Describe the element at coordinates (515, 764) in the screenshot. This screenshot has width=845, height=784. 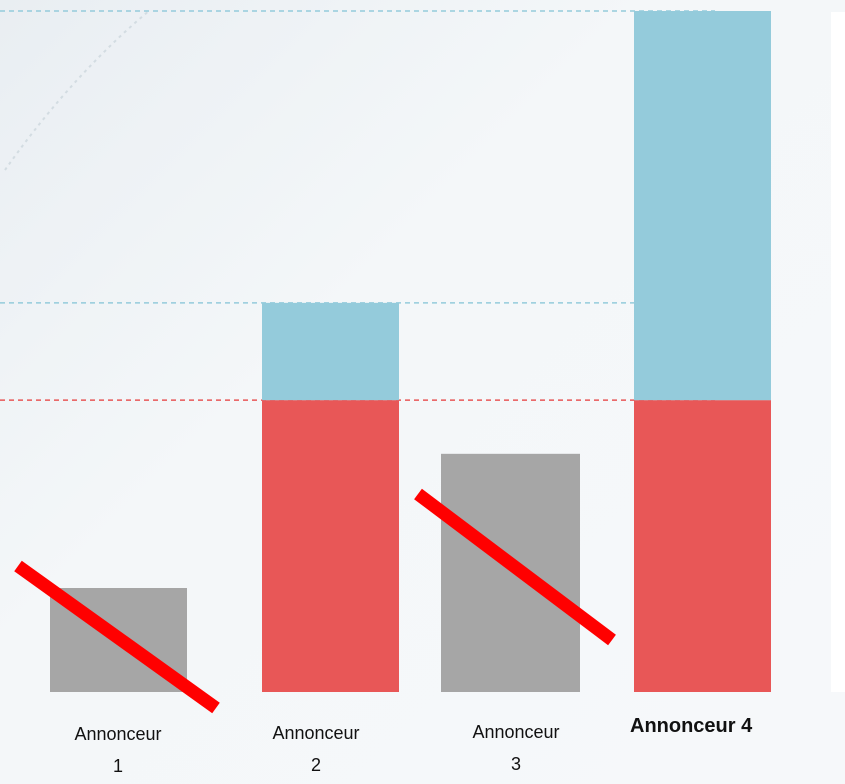
I see `x-label-annonceur-3-line2: 3` at that location.